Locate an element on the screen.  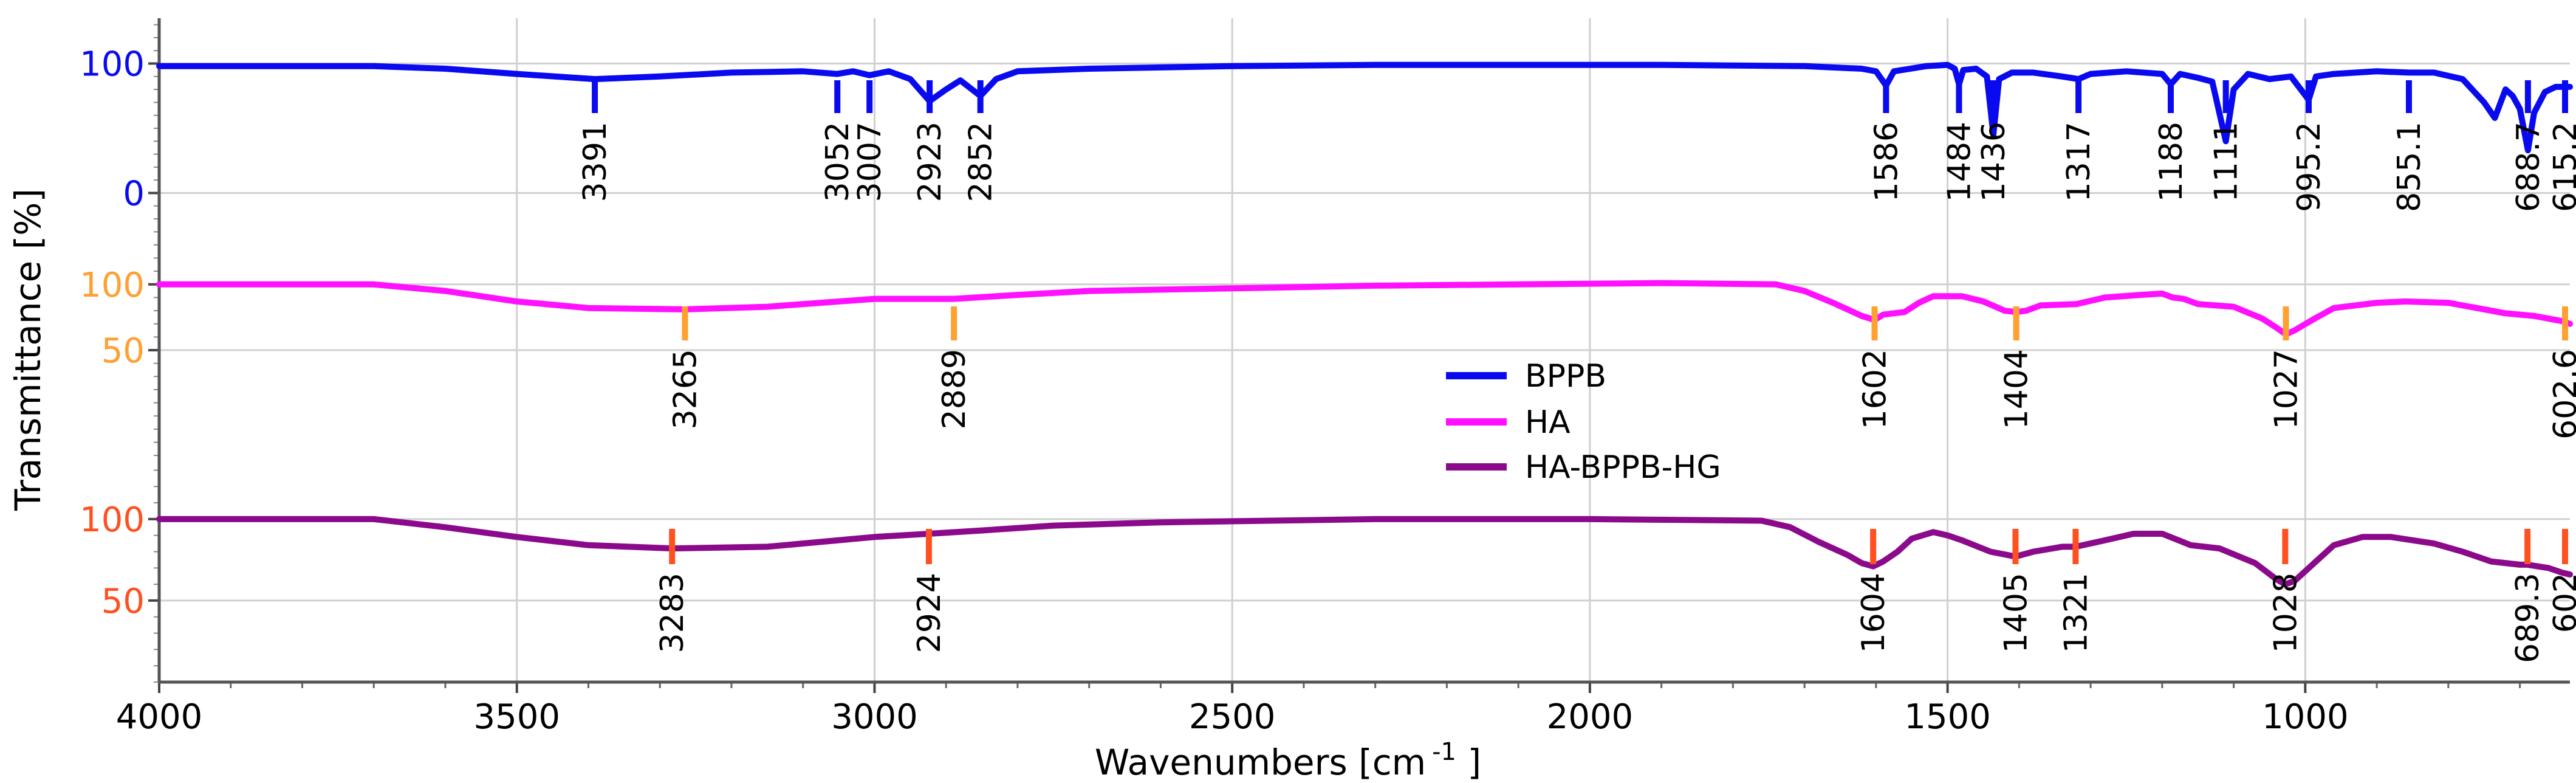
x-tick-label: 3500 is located at coordinates (516, 717).